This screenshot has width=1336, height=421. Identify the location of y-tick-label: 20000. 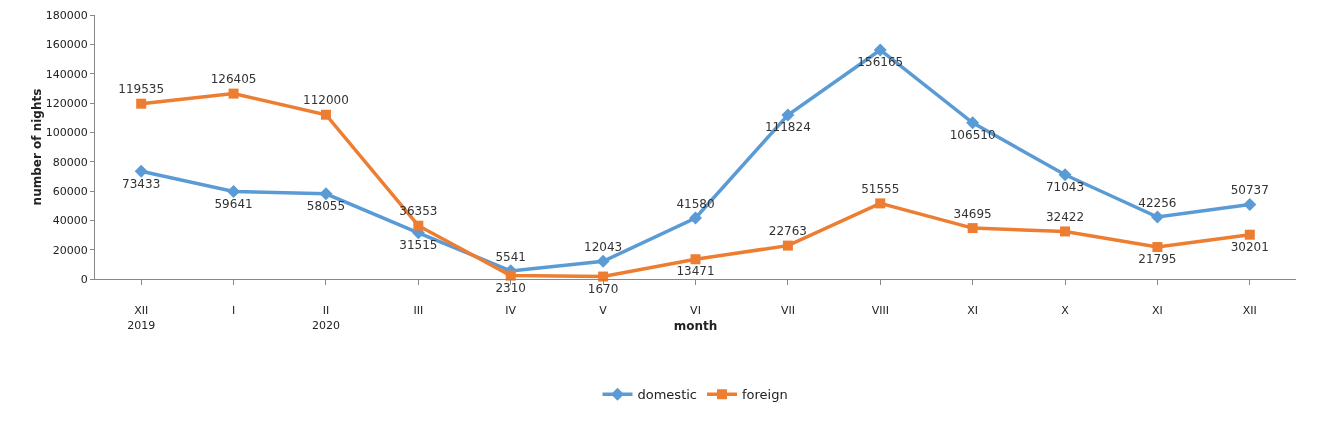
(70, 250).